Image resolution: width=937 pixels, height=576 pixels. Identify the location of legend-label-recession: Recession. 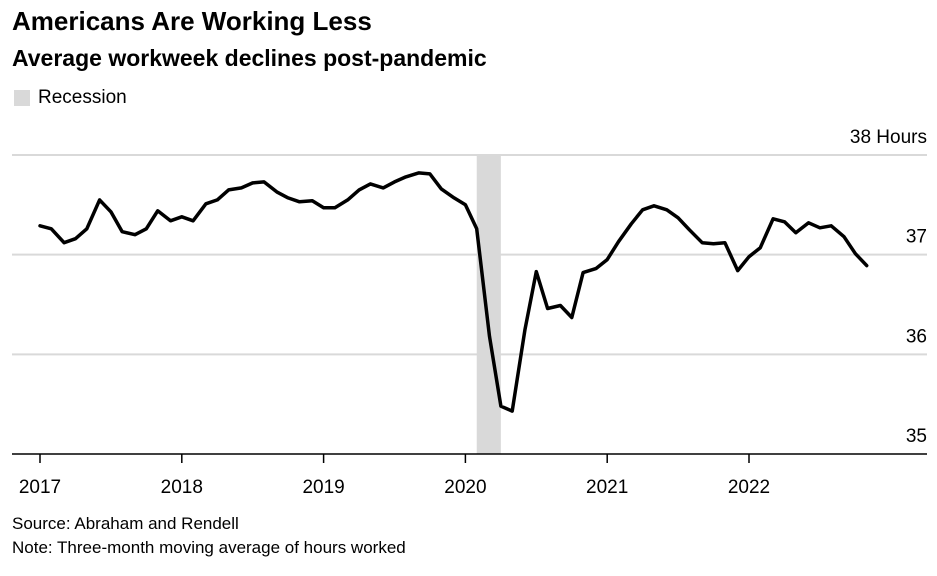
(82, 97).